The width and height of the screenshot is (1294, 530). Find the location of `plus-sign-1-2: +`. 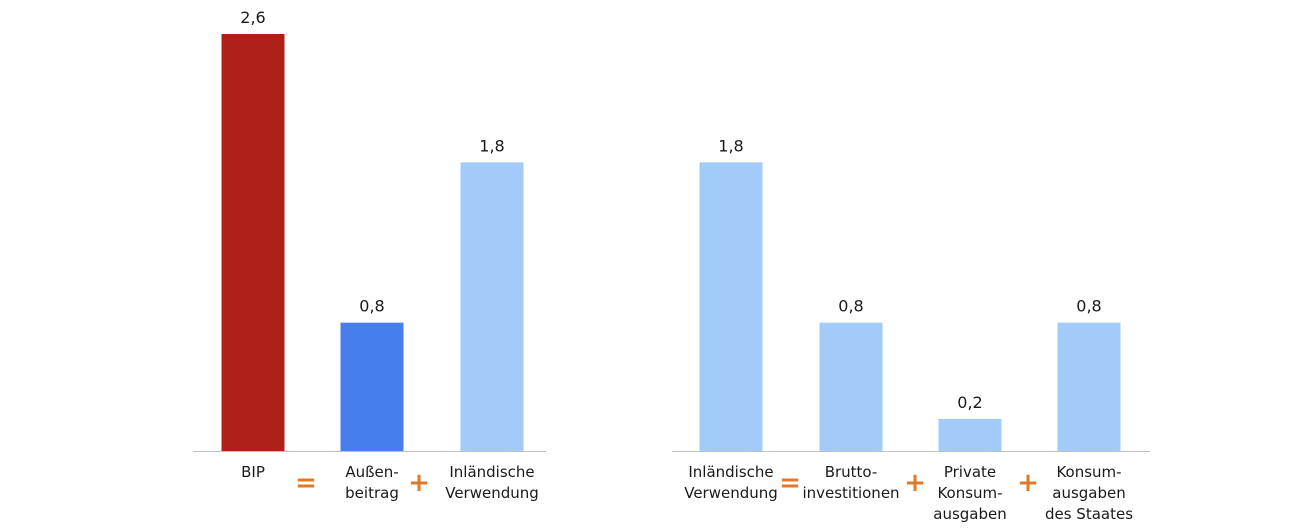

plus-sign-1-2: + is located at coordinates (1028, 483).